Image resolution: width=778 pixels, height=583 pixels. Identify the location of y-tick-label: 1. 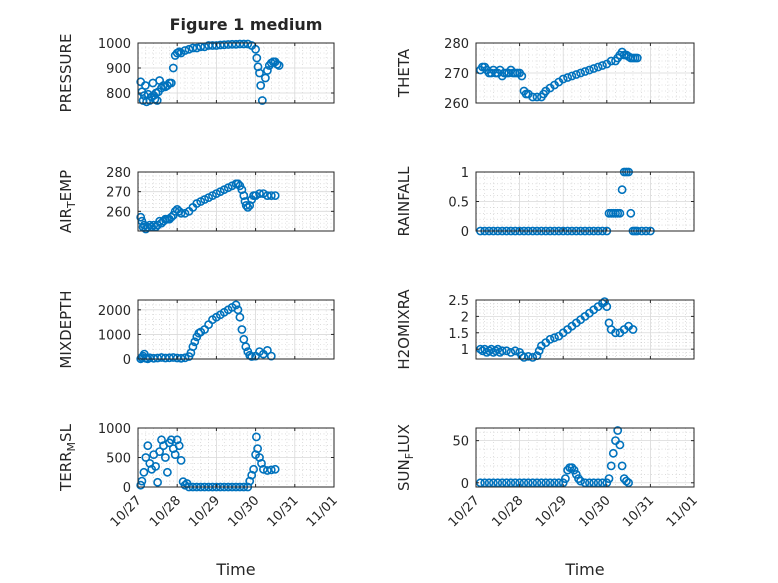
(465, 173).